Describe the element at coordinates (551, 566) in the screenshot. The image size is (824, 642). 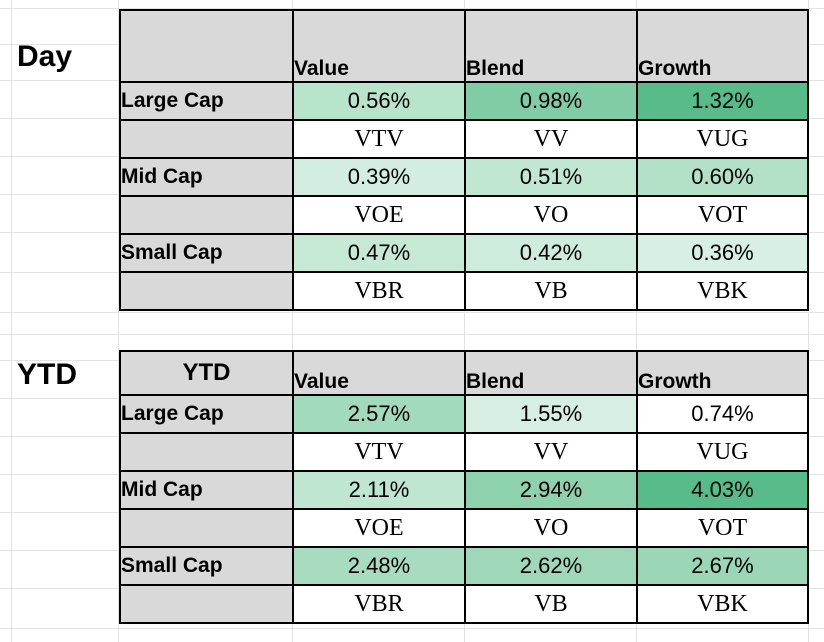
I see `return-cell: 2.62%` at that location.